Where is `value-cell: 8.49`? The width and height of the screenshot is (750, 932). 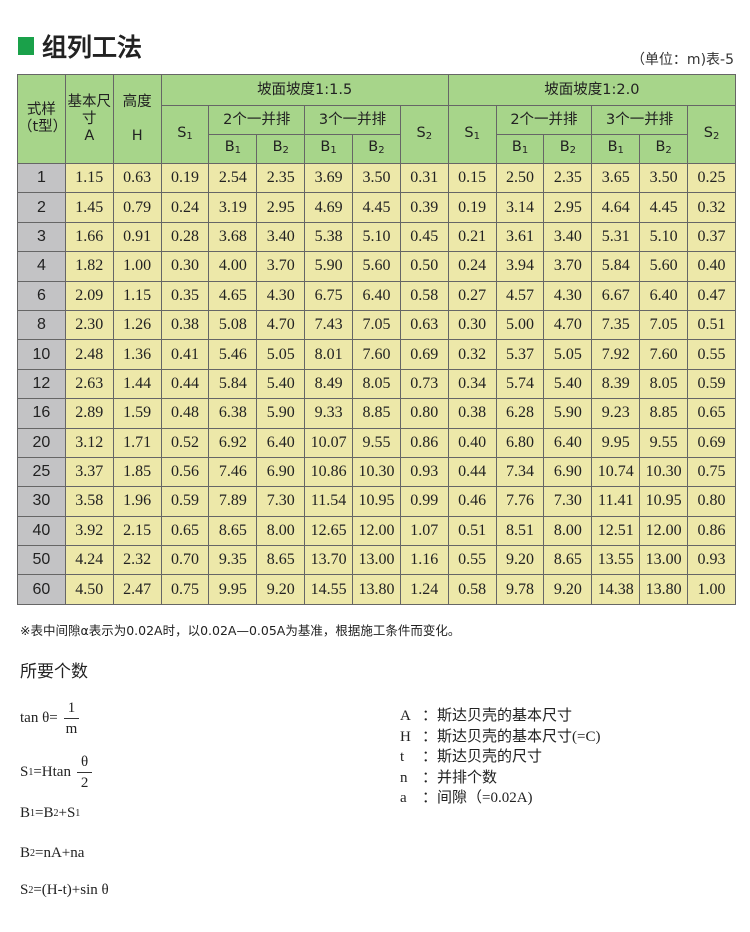
value-cell: 8.49 is located at coordinates (329, 384).